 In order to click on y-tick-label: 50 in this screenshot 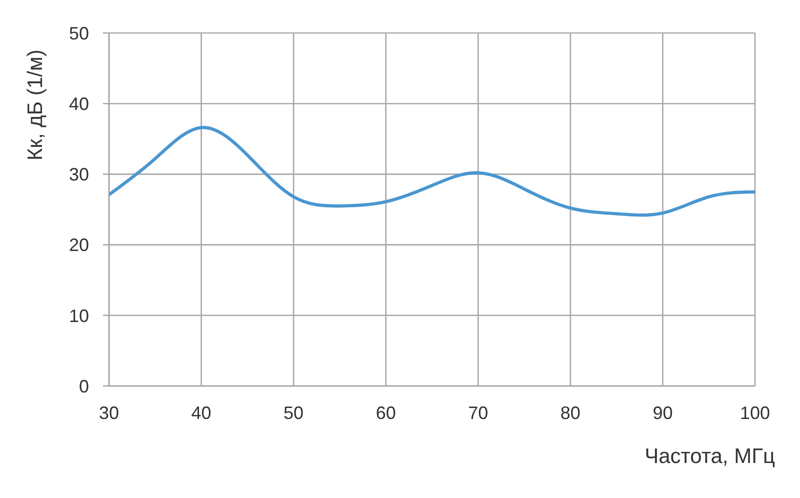, I will do `click(78, 33)`.